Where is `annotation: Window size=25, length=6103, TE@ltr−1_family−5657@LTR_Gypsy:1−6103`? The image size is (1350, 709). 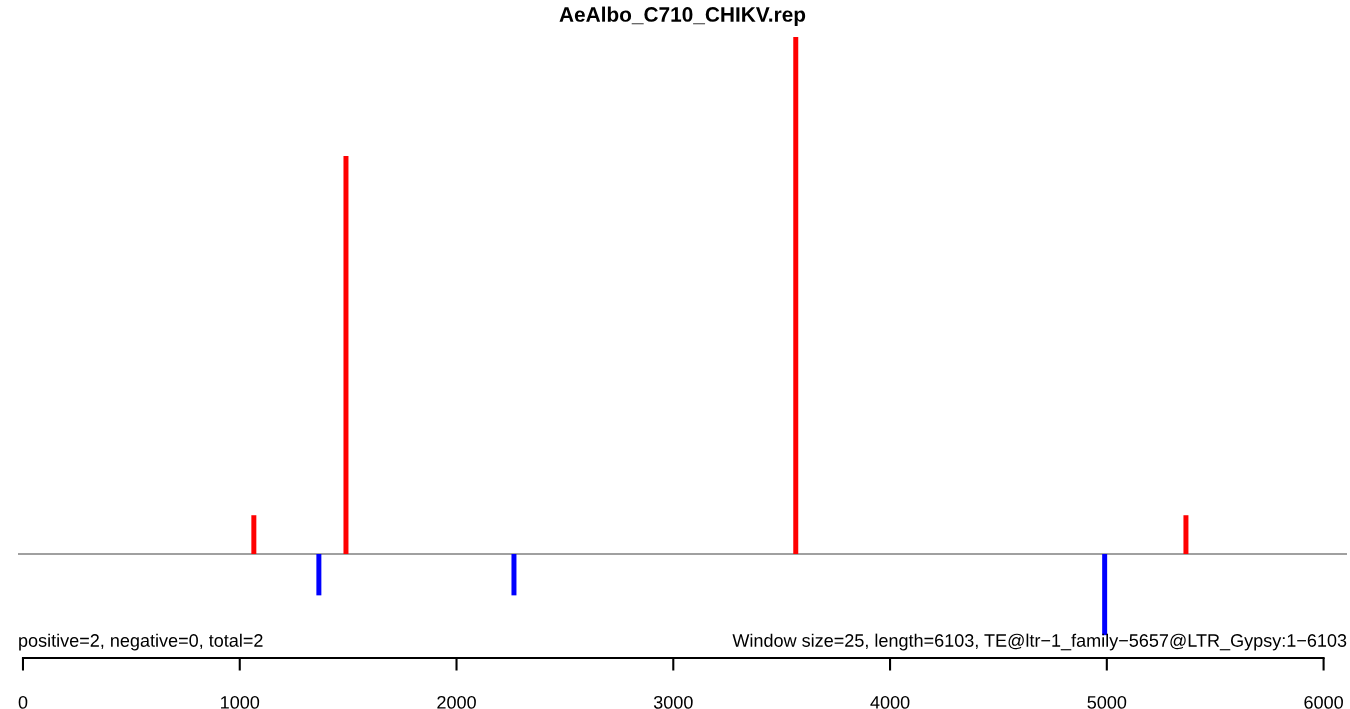
annotation: Window size=25, length=6103, TE@ltr−1_family−5657@LTR_Gypsy:1−6103 is located at coordinates (1039, 642).